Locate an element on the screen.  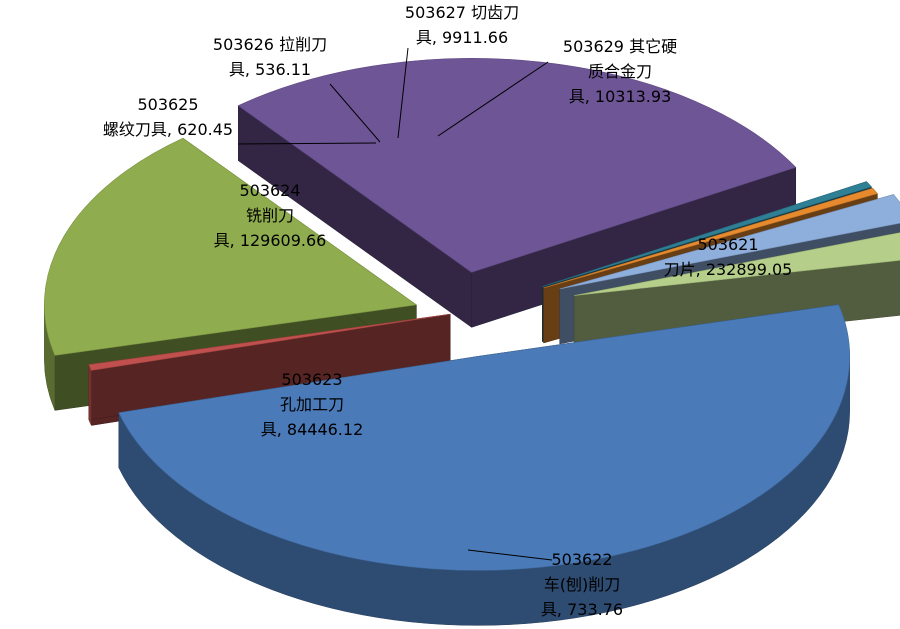
data-label-line: 质合金刀 is located at coordinates (620, 71).